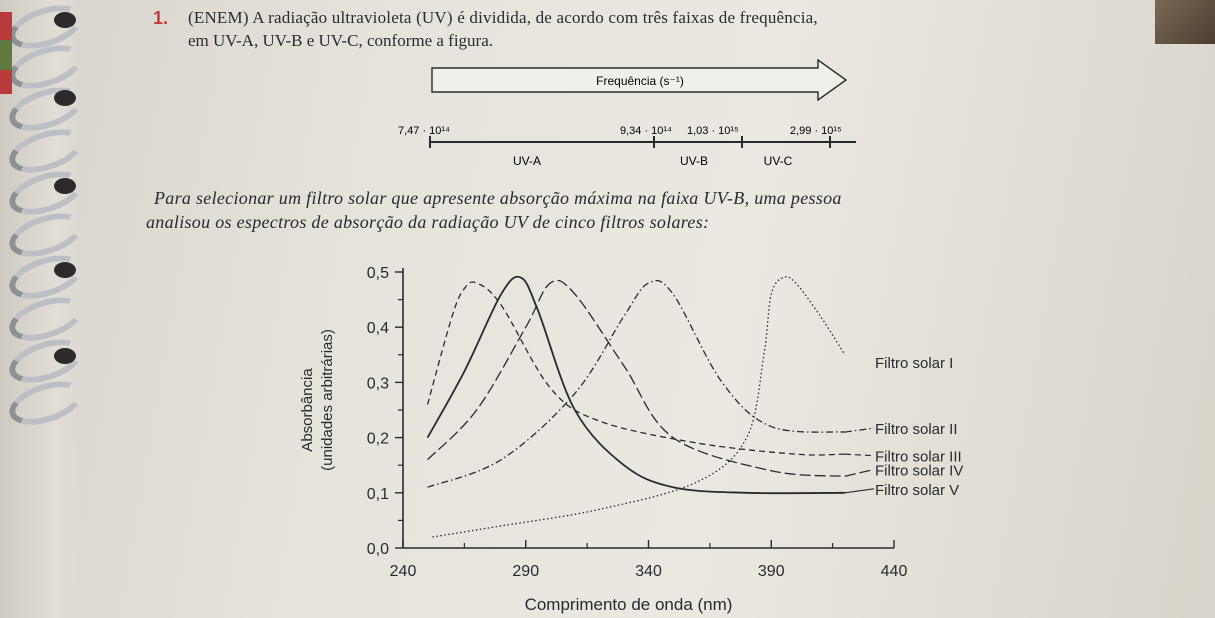 This screenshot has width=1215, height=618. I want to click on frequency-tick-label: 7,47 · 10¹⁴, so click(424, 131).